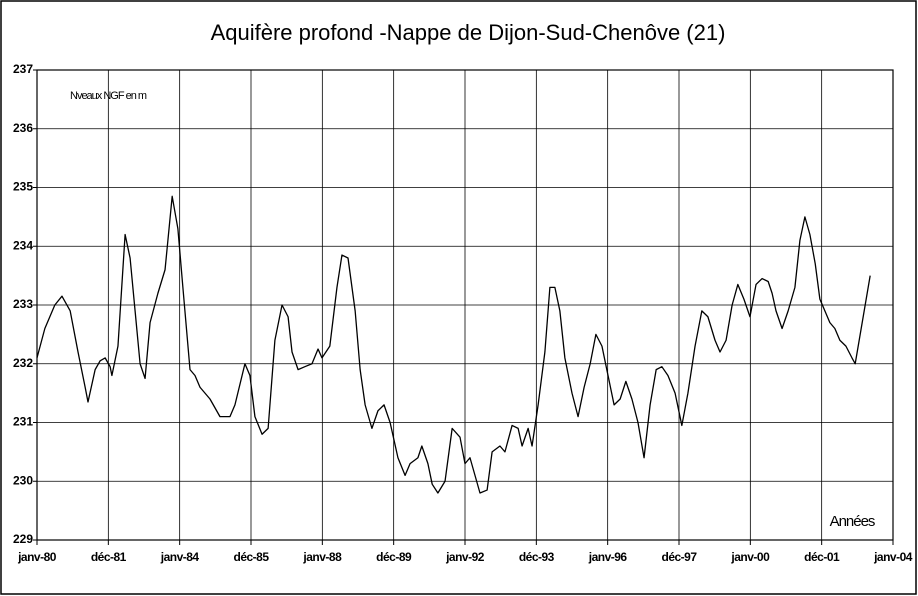 This screenshot has width=918, height=596. Describe the element at coordinates (679, 557) in the screenshot. I see `x-tick-label: déc-97` at that location.